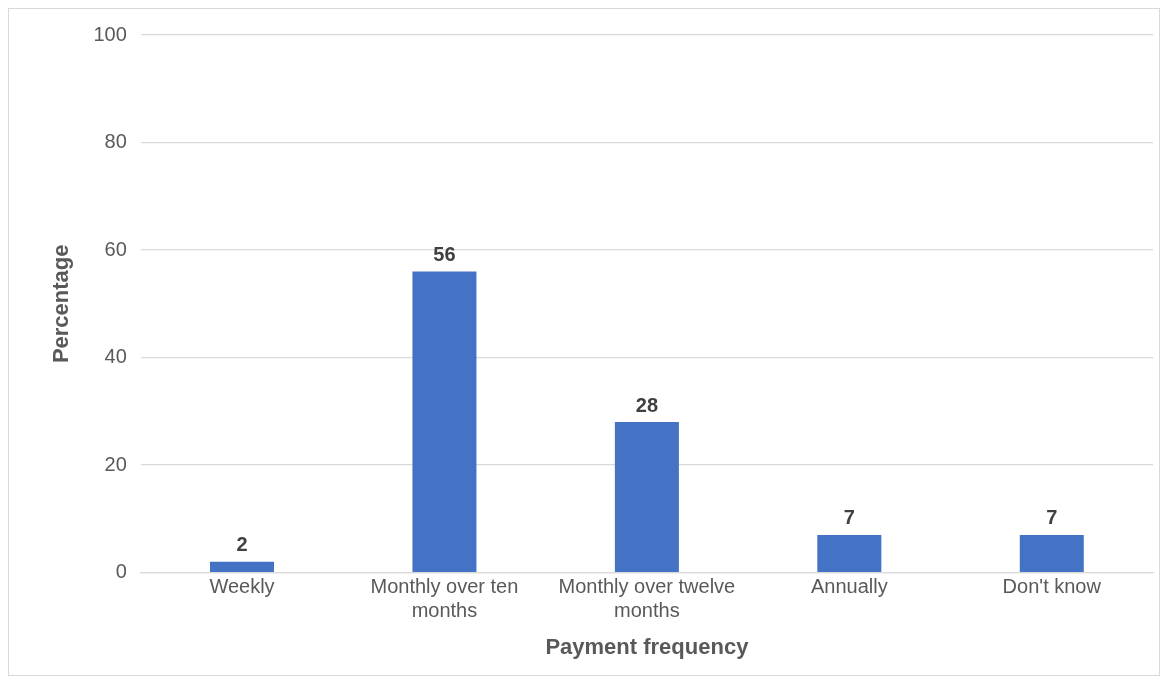 The height and width of the screenshot is (684, 1168). Describe the element at coordinates (444, 598) in the screenshot. I see `x-tick-label: Monthly over ten months` at that location.